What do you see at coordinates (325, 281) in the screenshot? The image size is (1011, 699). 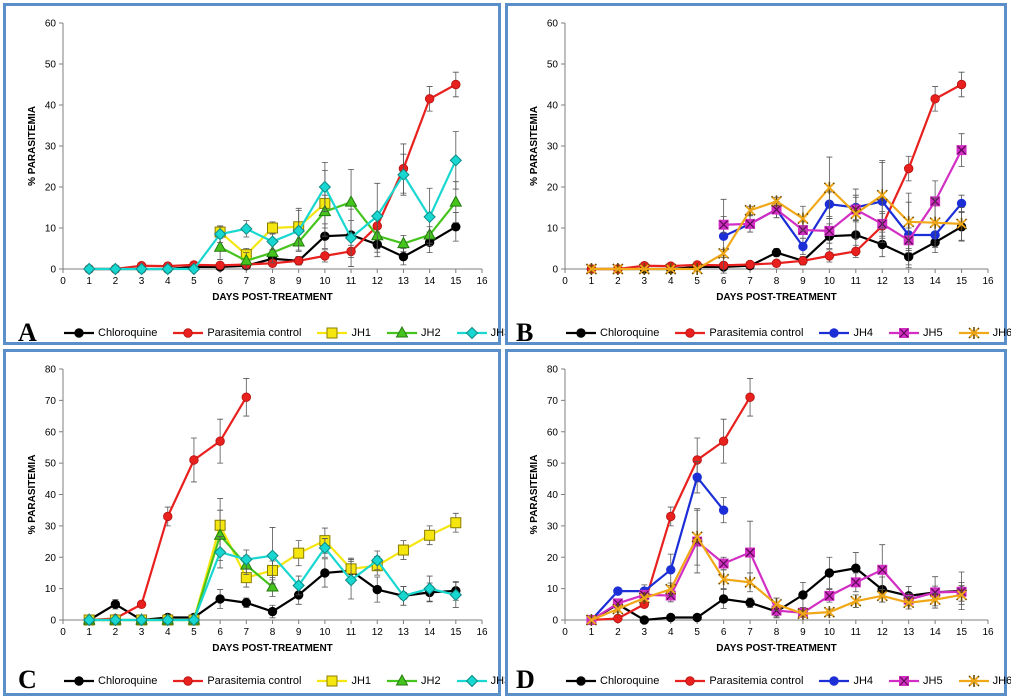 I see `x-tick-label: 10` at bounding box center [325, 281].